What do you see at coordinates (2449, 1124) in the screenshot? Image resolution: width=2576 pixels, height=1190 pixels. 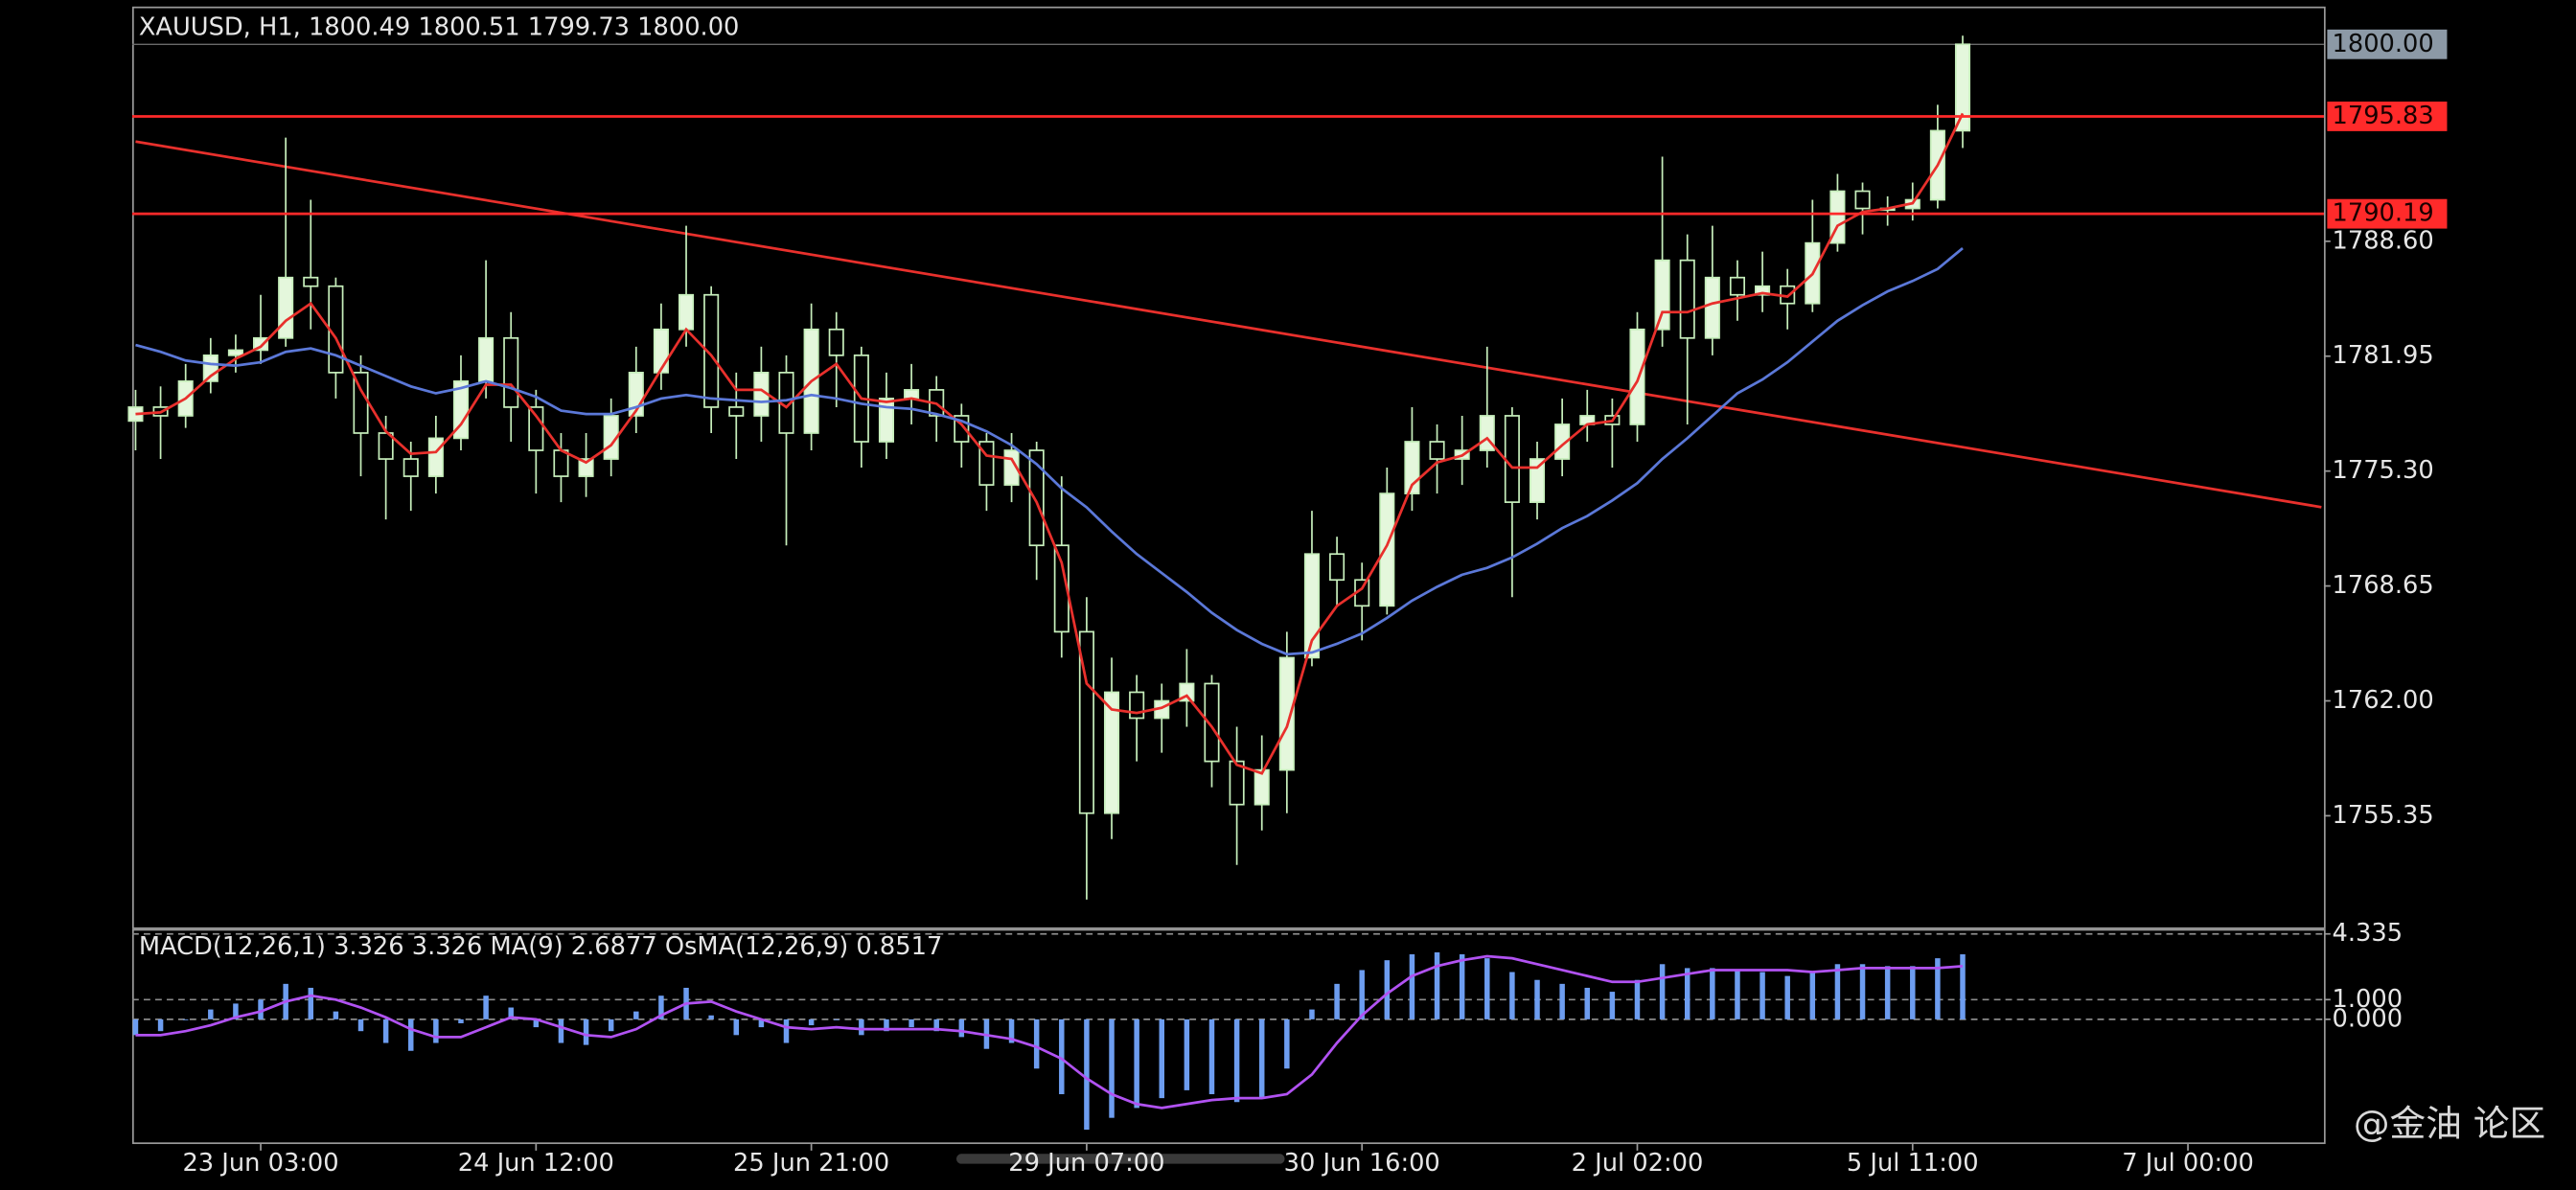 I see `watermark: @金油 论区` at bounding box center [2449, 1124].